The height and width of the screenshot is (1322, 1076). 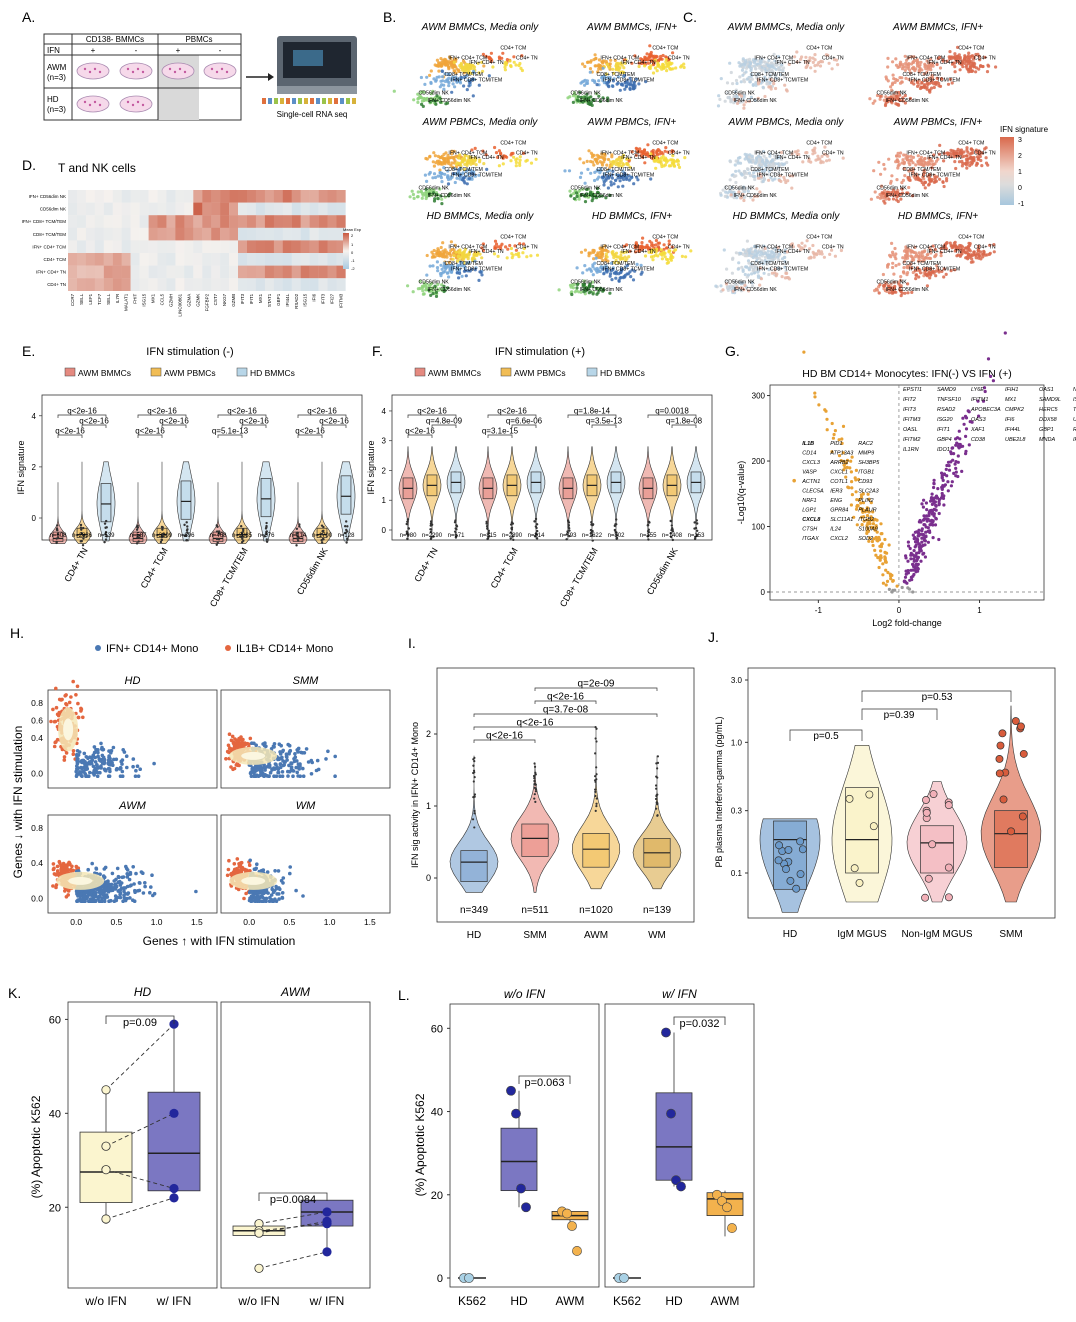 I want to click on cluster-label: CD4+ TCM, so click(x=513, y=49).